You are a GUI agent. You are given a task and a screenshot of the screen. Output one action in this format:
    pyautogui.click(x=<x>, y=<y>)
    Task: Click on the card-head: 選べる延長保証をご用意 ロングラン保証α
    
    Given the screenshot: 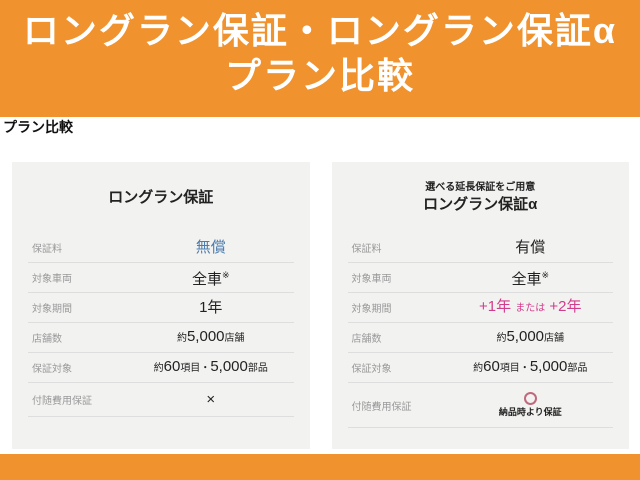 What is the action you would take?
    pyautogui.click(x=481, y=197)
    